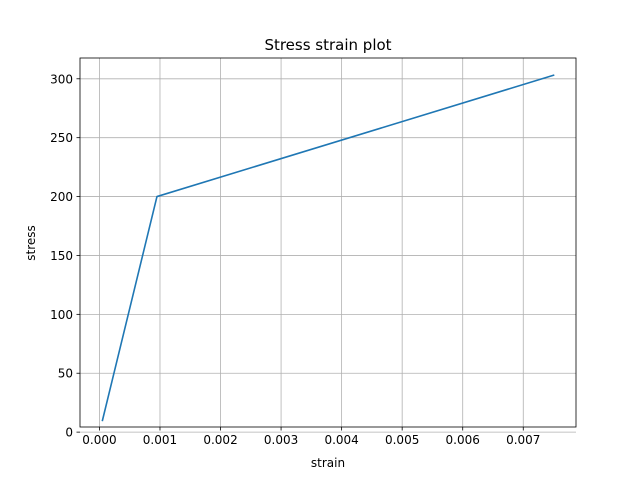  Describe the element at coordinates (220, 440) in the screenshot. I see `x-tick-label: 0.002` at that location.